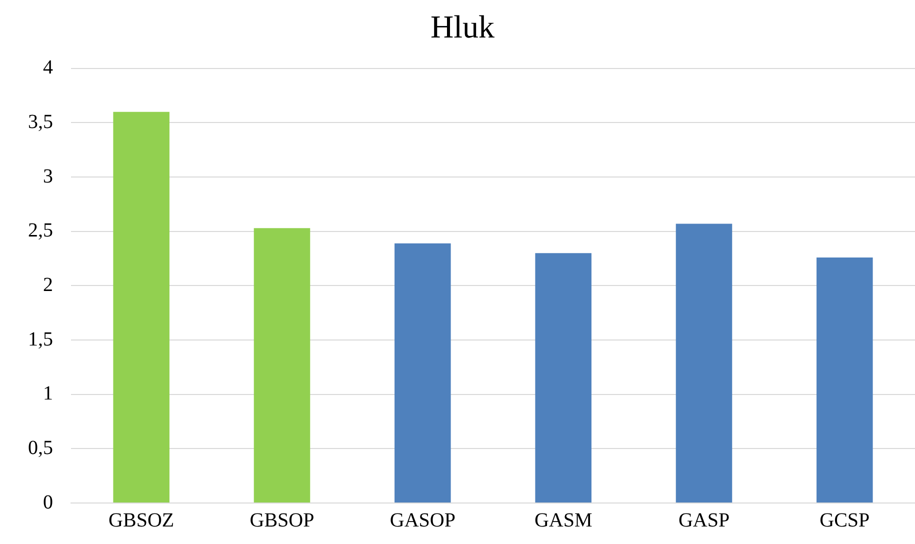  Describe the element at coordinates (845, 520) in the screenshot. I see `x-tick-label: GCSP` at that location.